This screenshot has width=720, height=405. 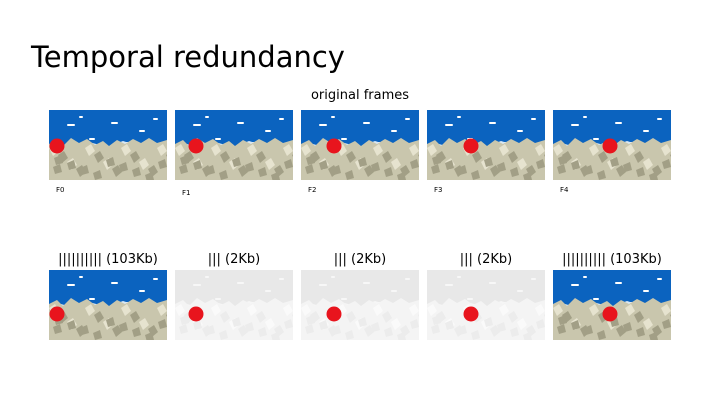 I want to click on size-label-4: |||||||||| (103Kb), so click(x=612, y=259).